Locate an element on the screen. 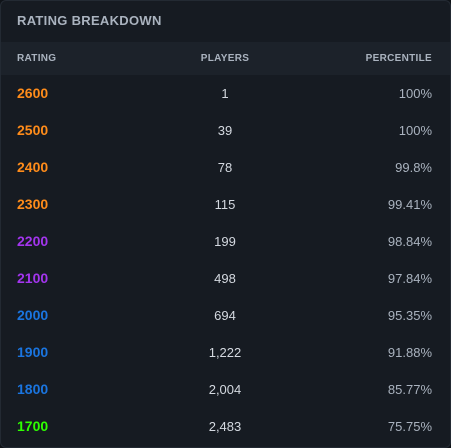  percentile-cell: 97.84% is located at coordinates (409, 278).